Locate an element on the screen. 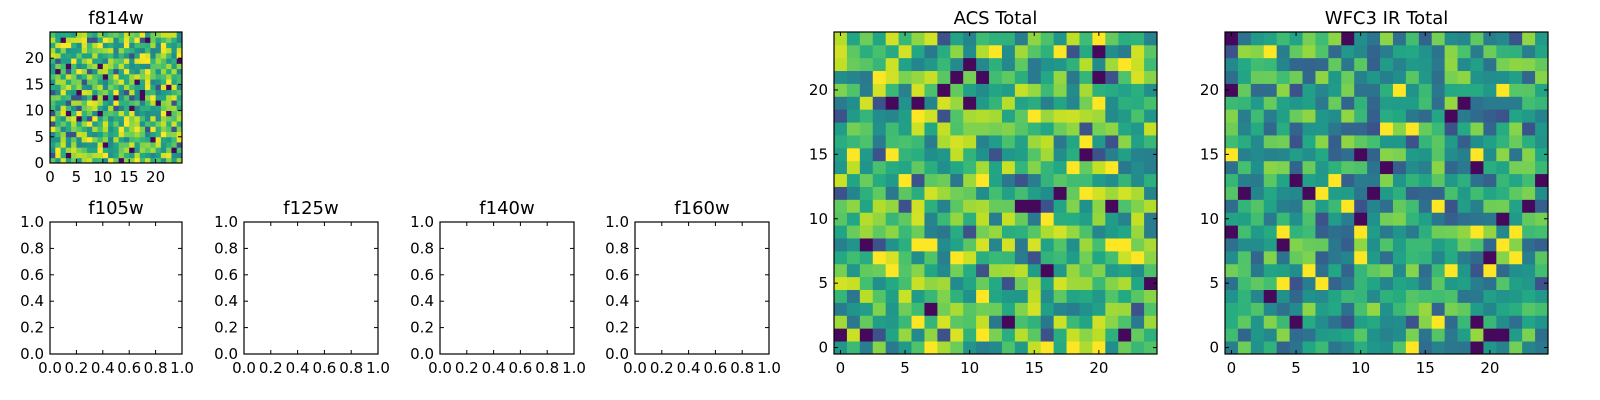 This screenshot has height=400, width=1600. y-tick-label: 0.4 is located at coordinates (226, 301).